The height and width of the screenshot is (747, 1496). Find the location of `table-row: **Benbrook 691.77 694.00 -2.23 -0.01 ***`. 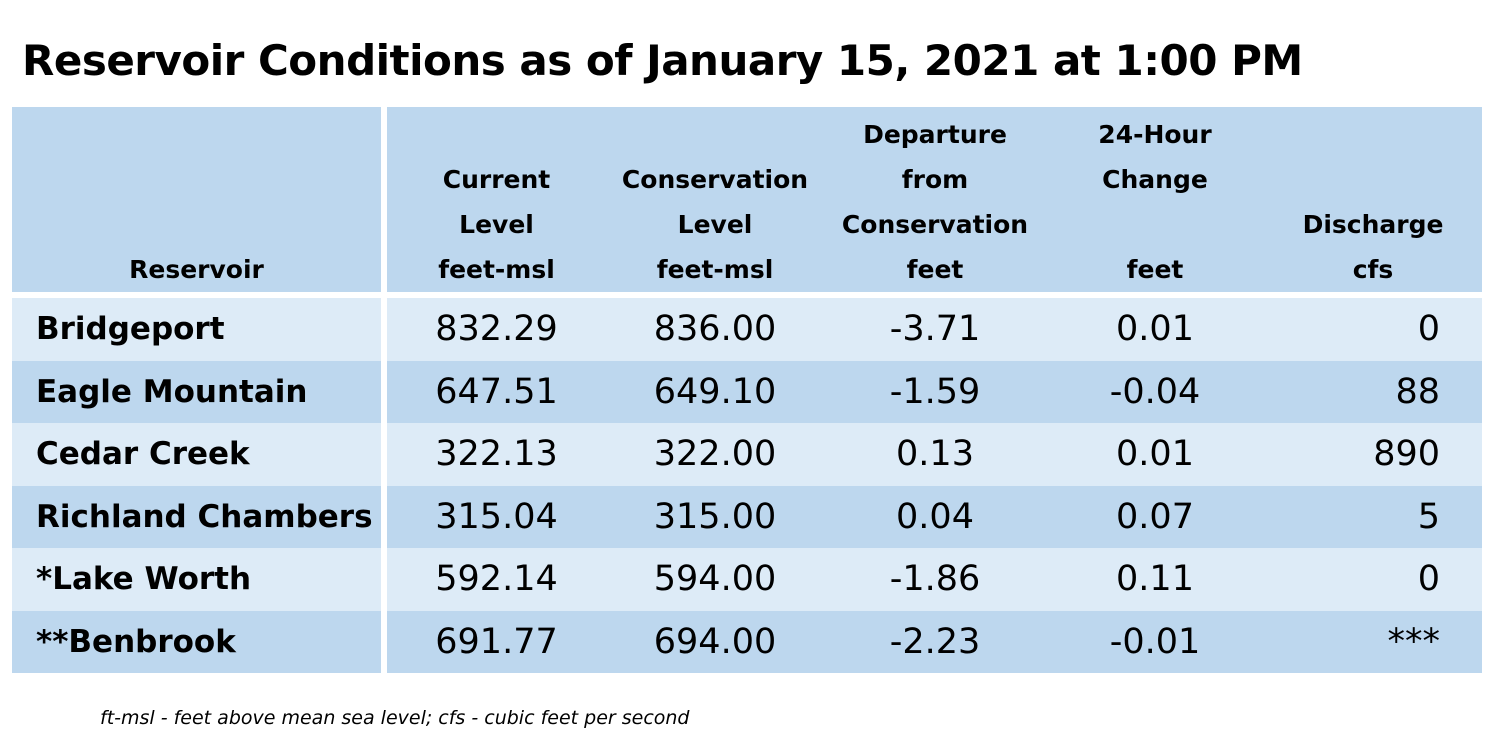

table-row: **Benbrook 691.77 694.00 -2.23 -0.01 *** is located at coordinates (747, 641).